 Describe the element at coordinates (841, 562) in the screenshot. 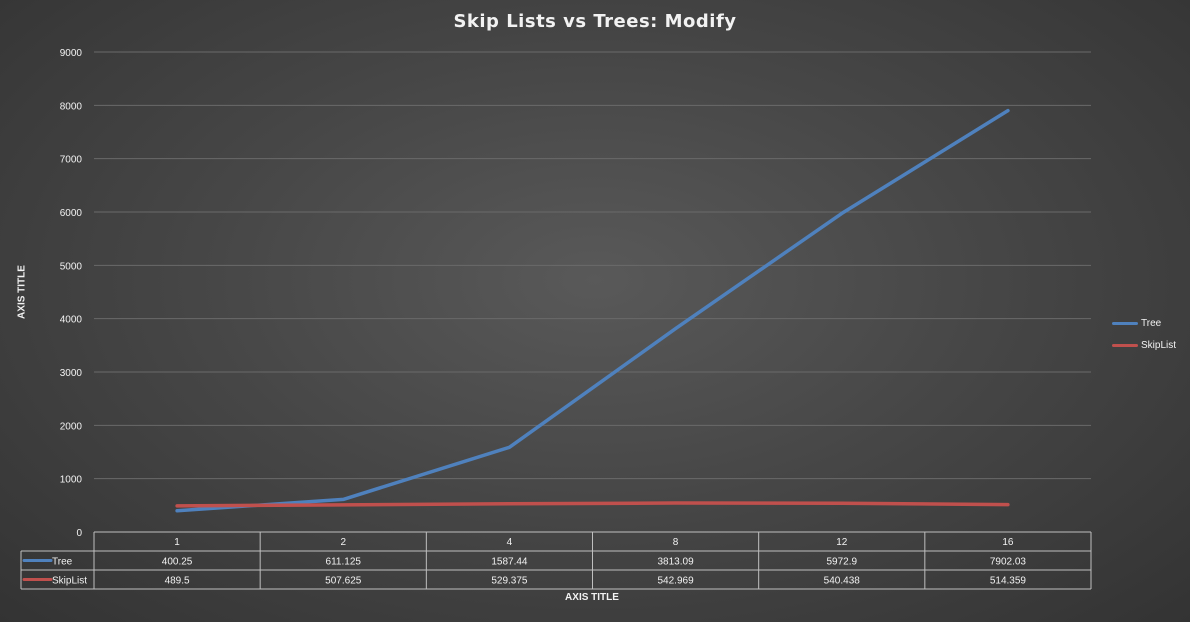

I see `data-label: 5972.9` at that location.